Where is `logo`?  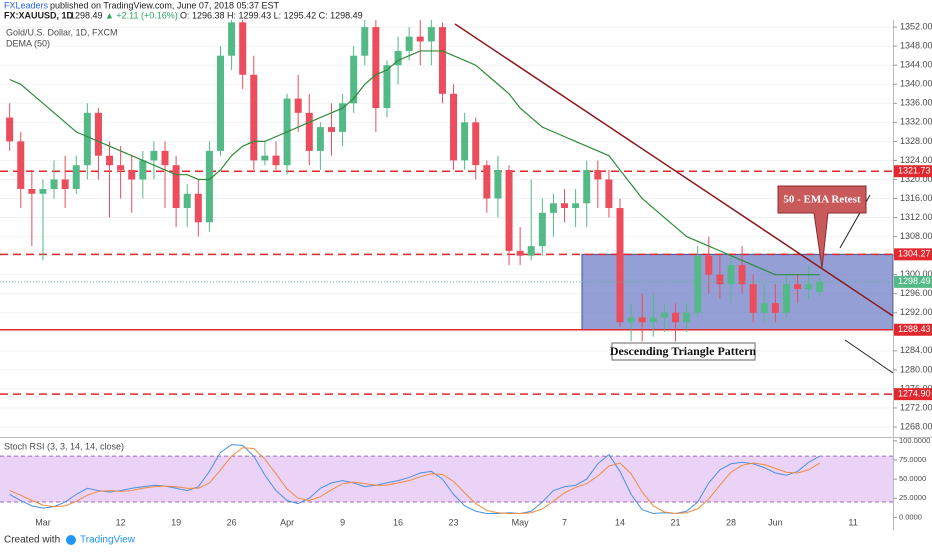
logo is located at coordinates (71, 540).